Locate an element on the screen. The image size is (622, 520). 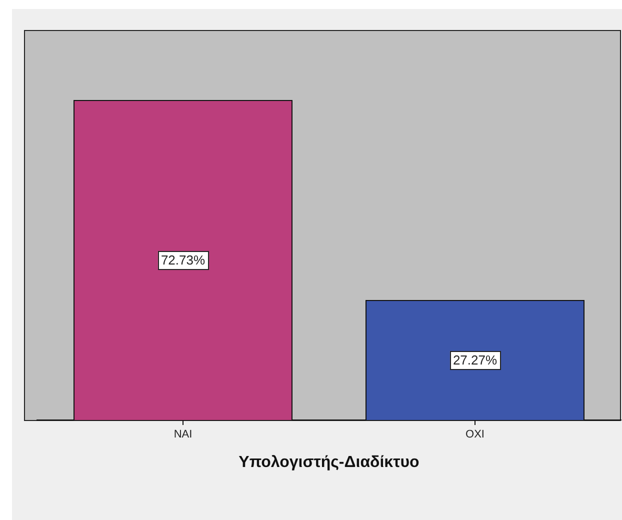
x-tick-label: ΟΧΙ is located at coordinates (475, 434).